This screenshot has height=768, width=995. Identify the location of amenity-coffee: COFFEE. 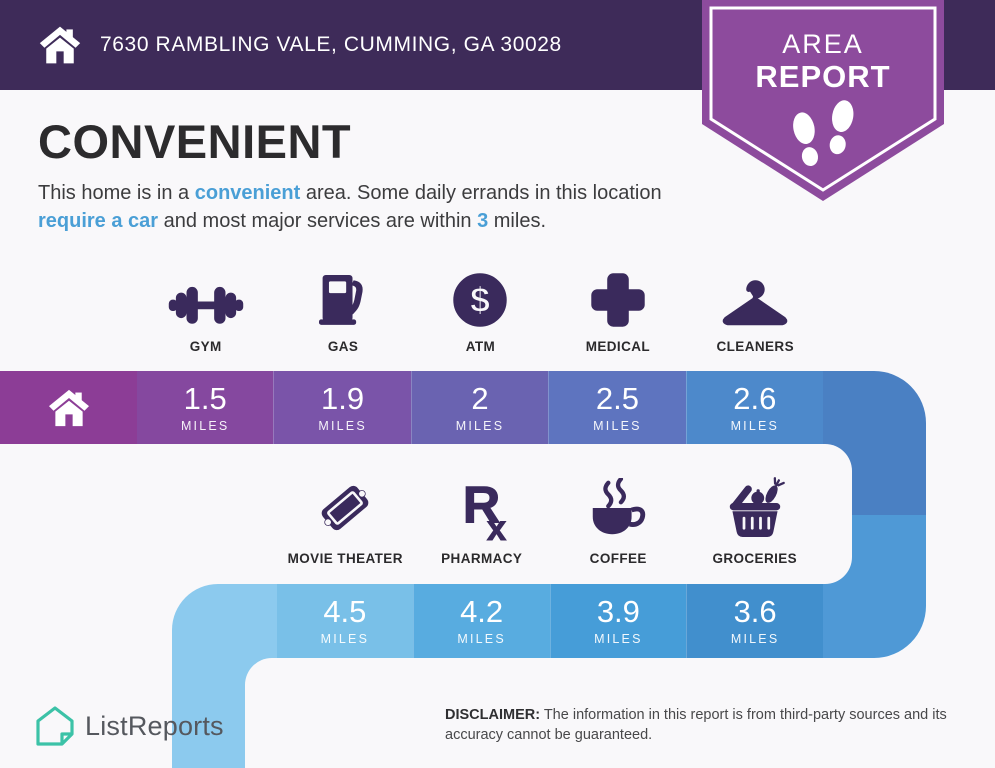
(618, 518).